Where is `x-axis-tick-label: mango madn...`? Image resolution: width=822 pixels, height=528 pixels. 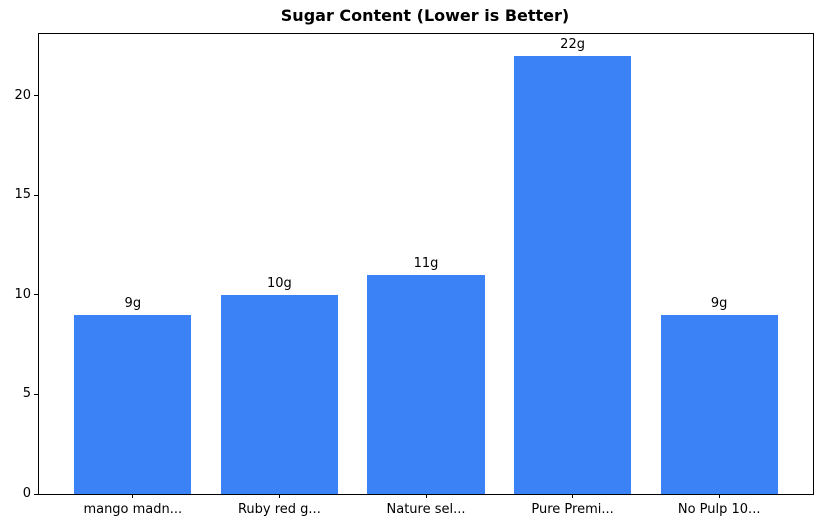
x-axis-tick-label: mango madn... is located at coordinates (133, 509).